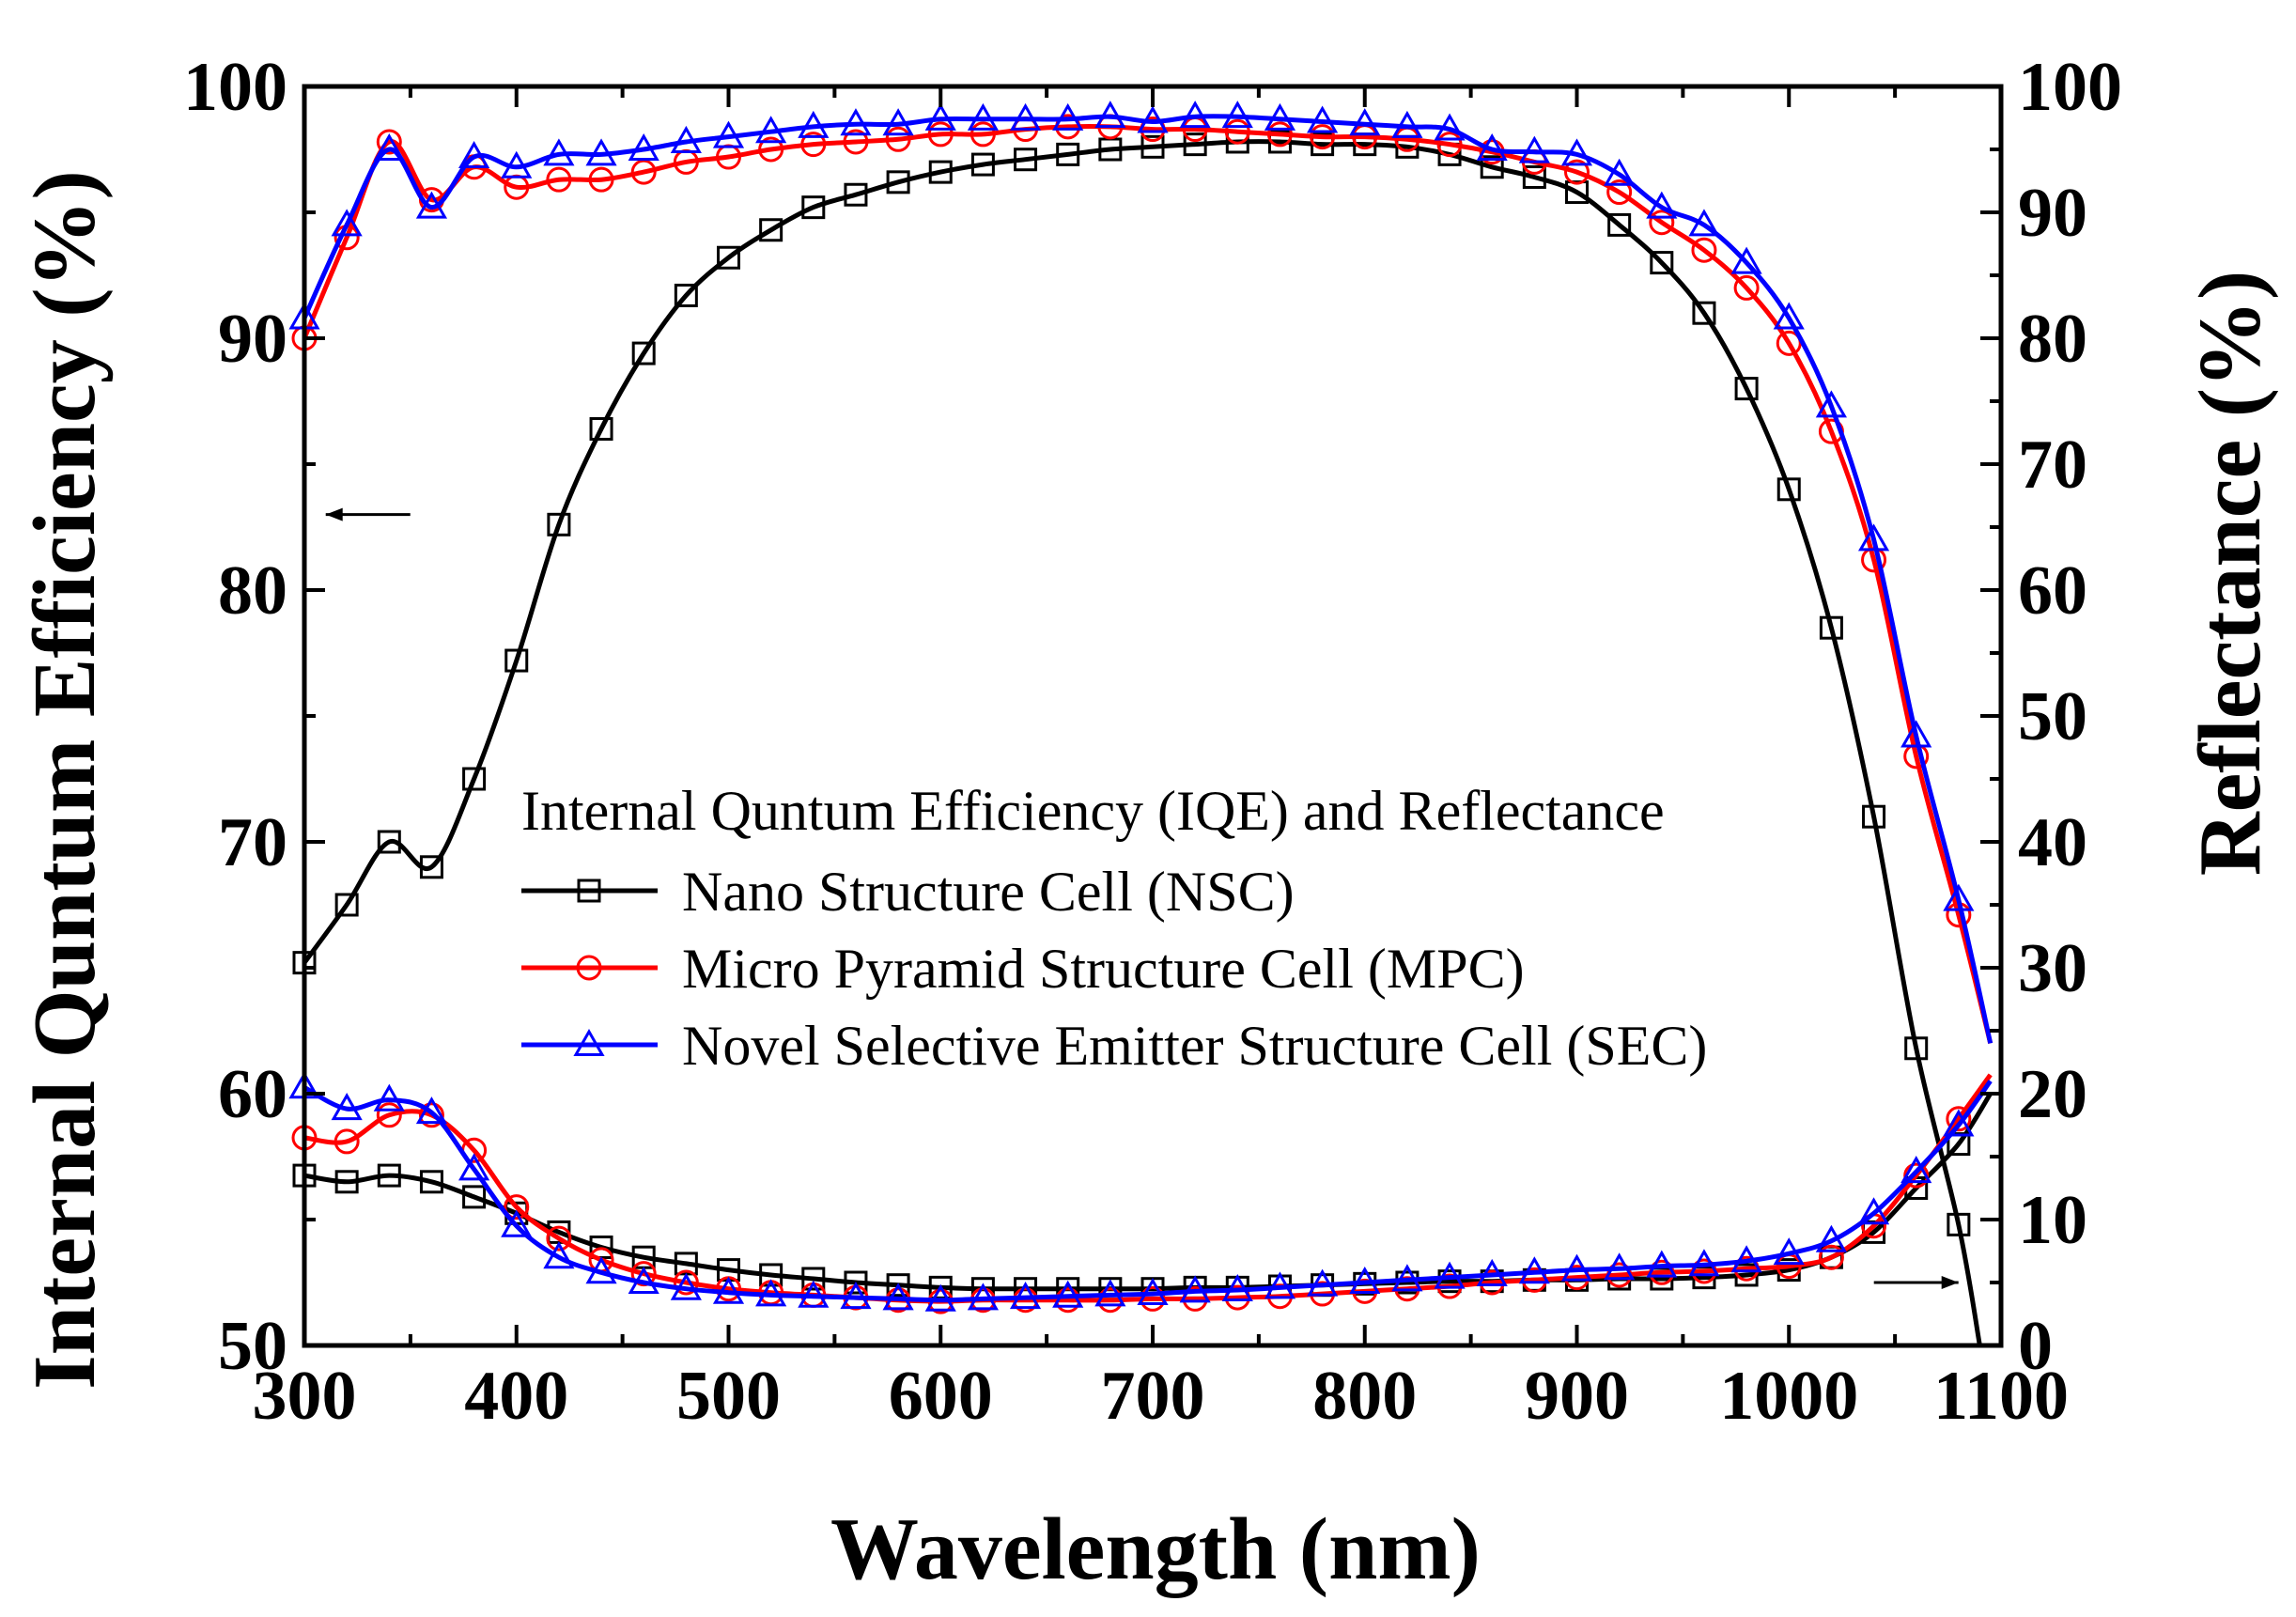 The width and height of the screenshot is (2296, 1617). I want to click on series-line, so click(1148, 1192).